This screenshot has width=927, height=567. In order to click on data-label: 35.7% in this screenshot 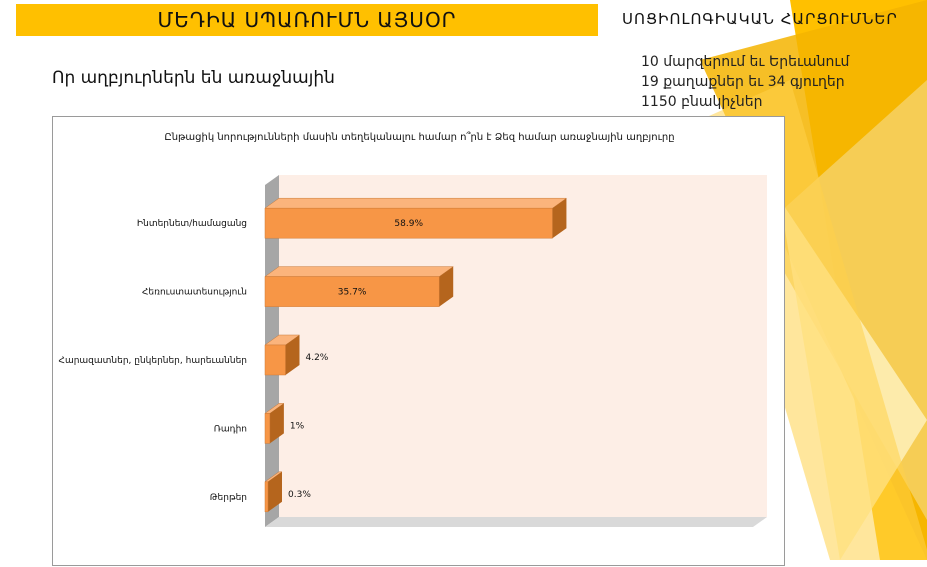, I will do `click(352, 293)`.